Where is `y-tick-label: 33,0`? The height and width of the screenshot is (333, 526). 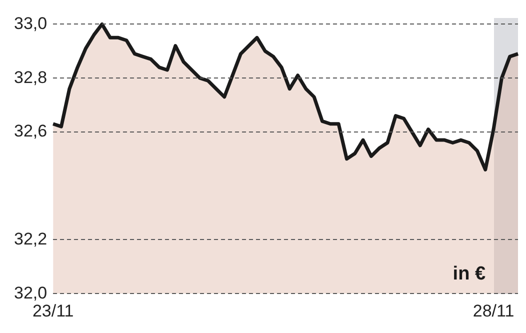 y-tick-label: 33,0 is located at coordinates (31, 23).